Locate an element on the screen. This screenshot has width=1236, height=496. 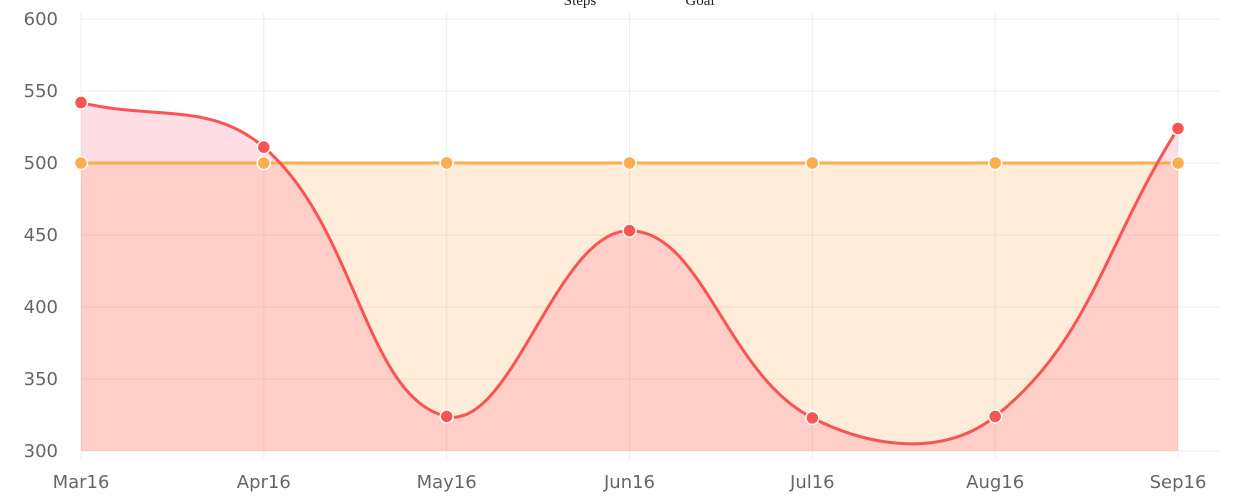
x-tick-label: Aug16 is located at coordinates (995, 482).